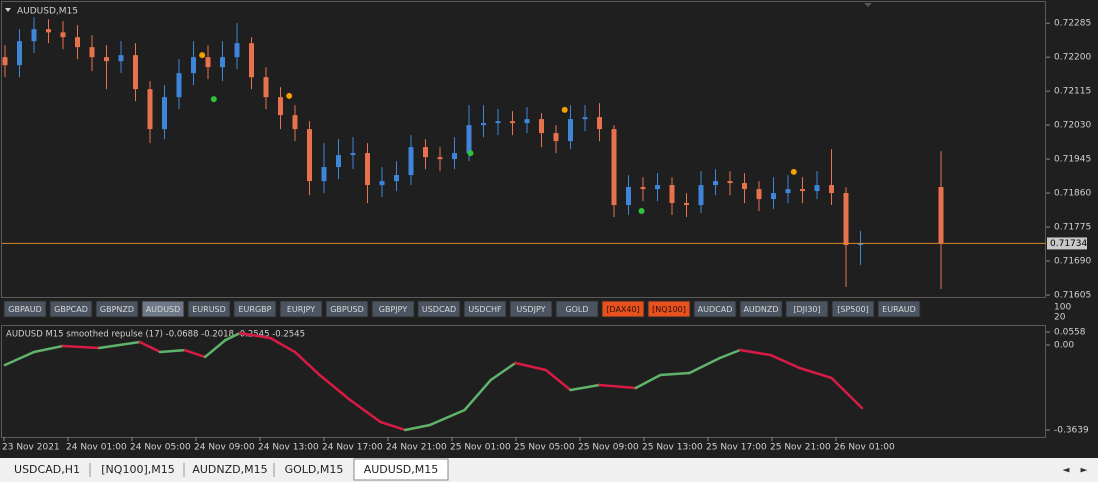 This screenshot has width=1098, height=482. What do you see at coordinates (1066, 471) in the screenshot?
I see `scroll-left: ◄` at bounding box center [1066, 471].